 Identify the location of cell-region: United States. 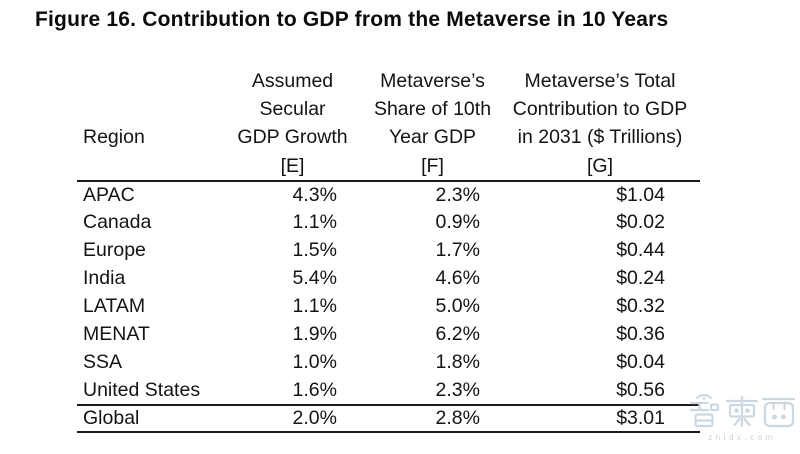
(142, 389).